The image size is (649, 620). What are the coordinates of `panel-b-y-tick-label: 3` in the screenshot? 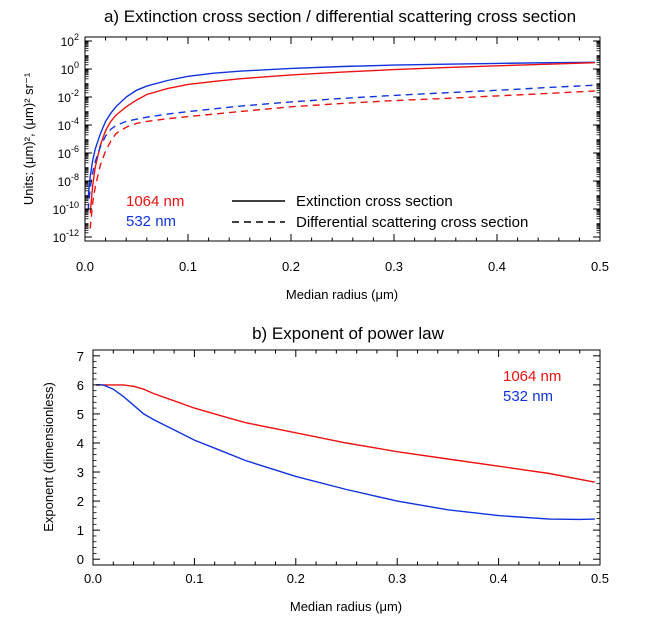 It's located at (80, 472).